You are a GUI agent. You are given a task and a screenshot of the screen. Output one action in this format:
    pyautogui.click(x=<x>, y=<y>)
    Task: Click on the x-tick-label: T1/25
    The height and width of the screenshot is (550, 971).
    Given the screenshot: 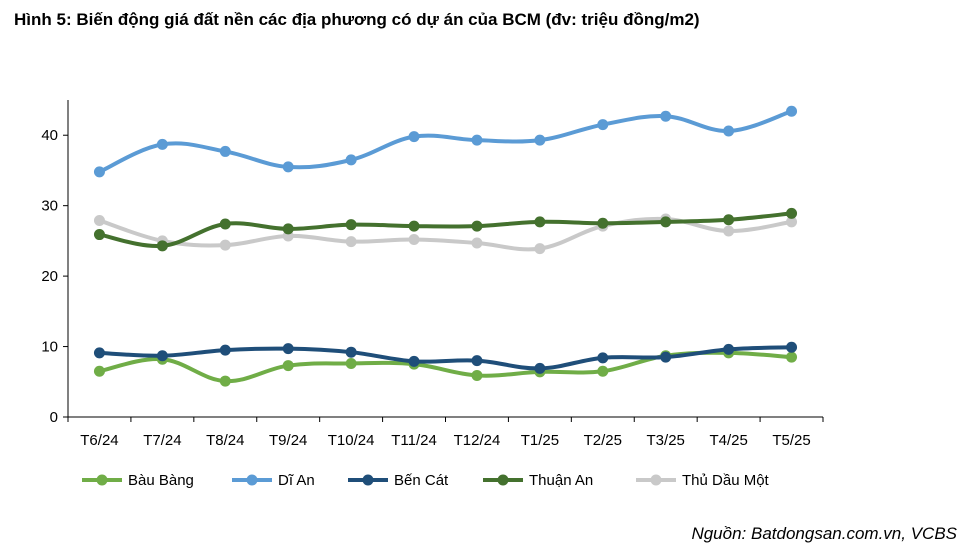 What is the action you would take?
    pyautogui.click(x=540, y=440)
    